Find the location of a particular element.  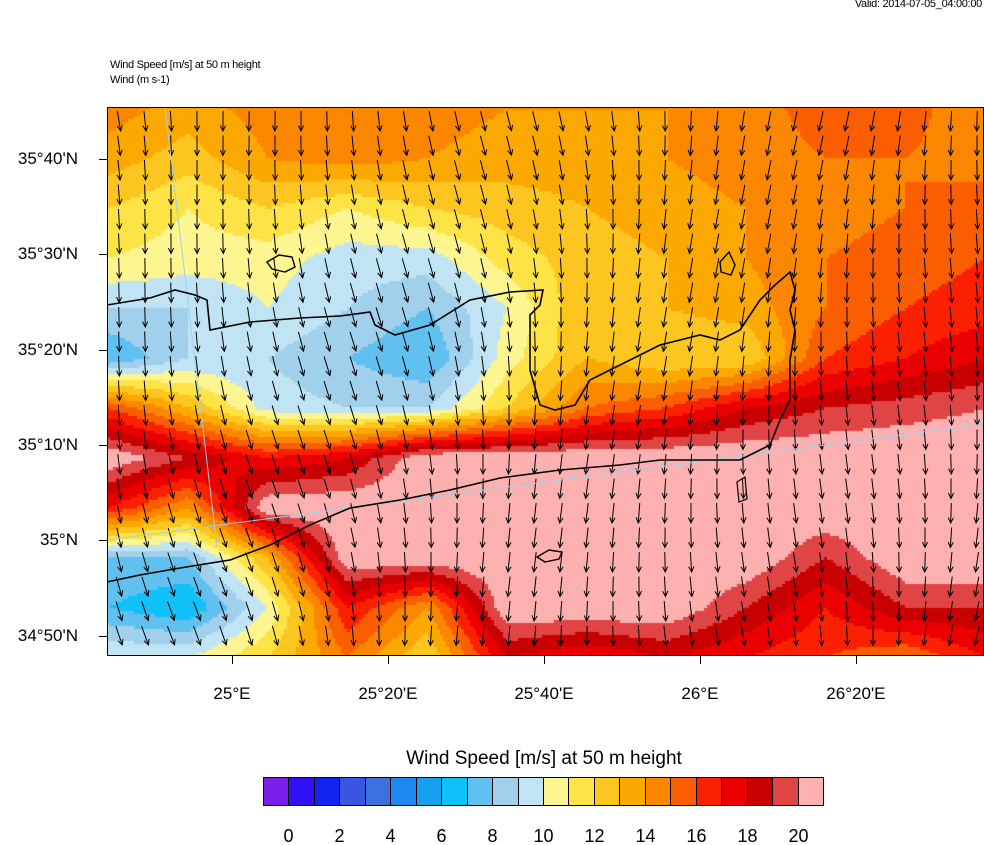

colorbar-label: 12 is located at coordinates (594, 835).